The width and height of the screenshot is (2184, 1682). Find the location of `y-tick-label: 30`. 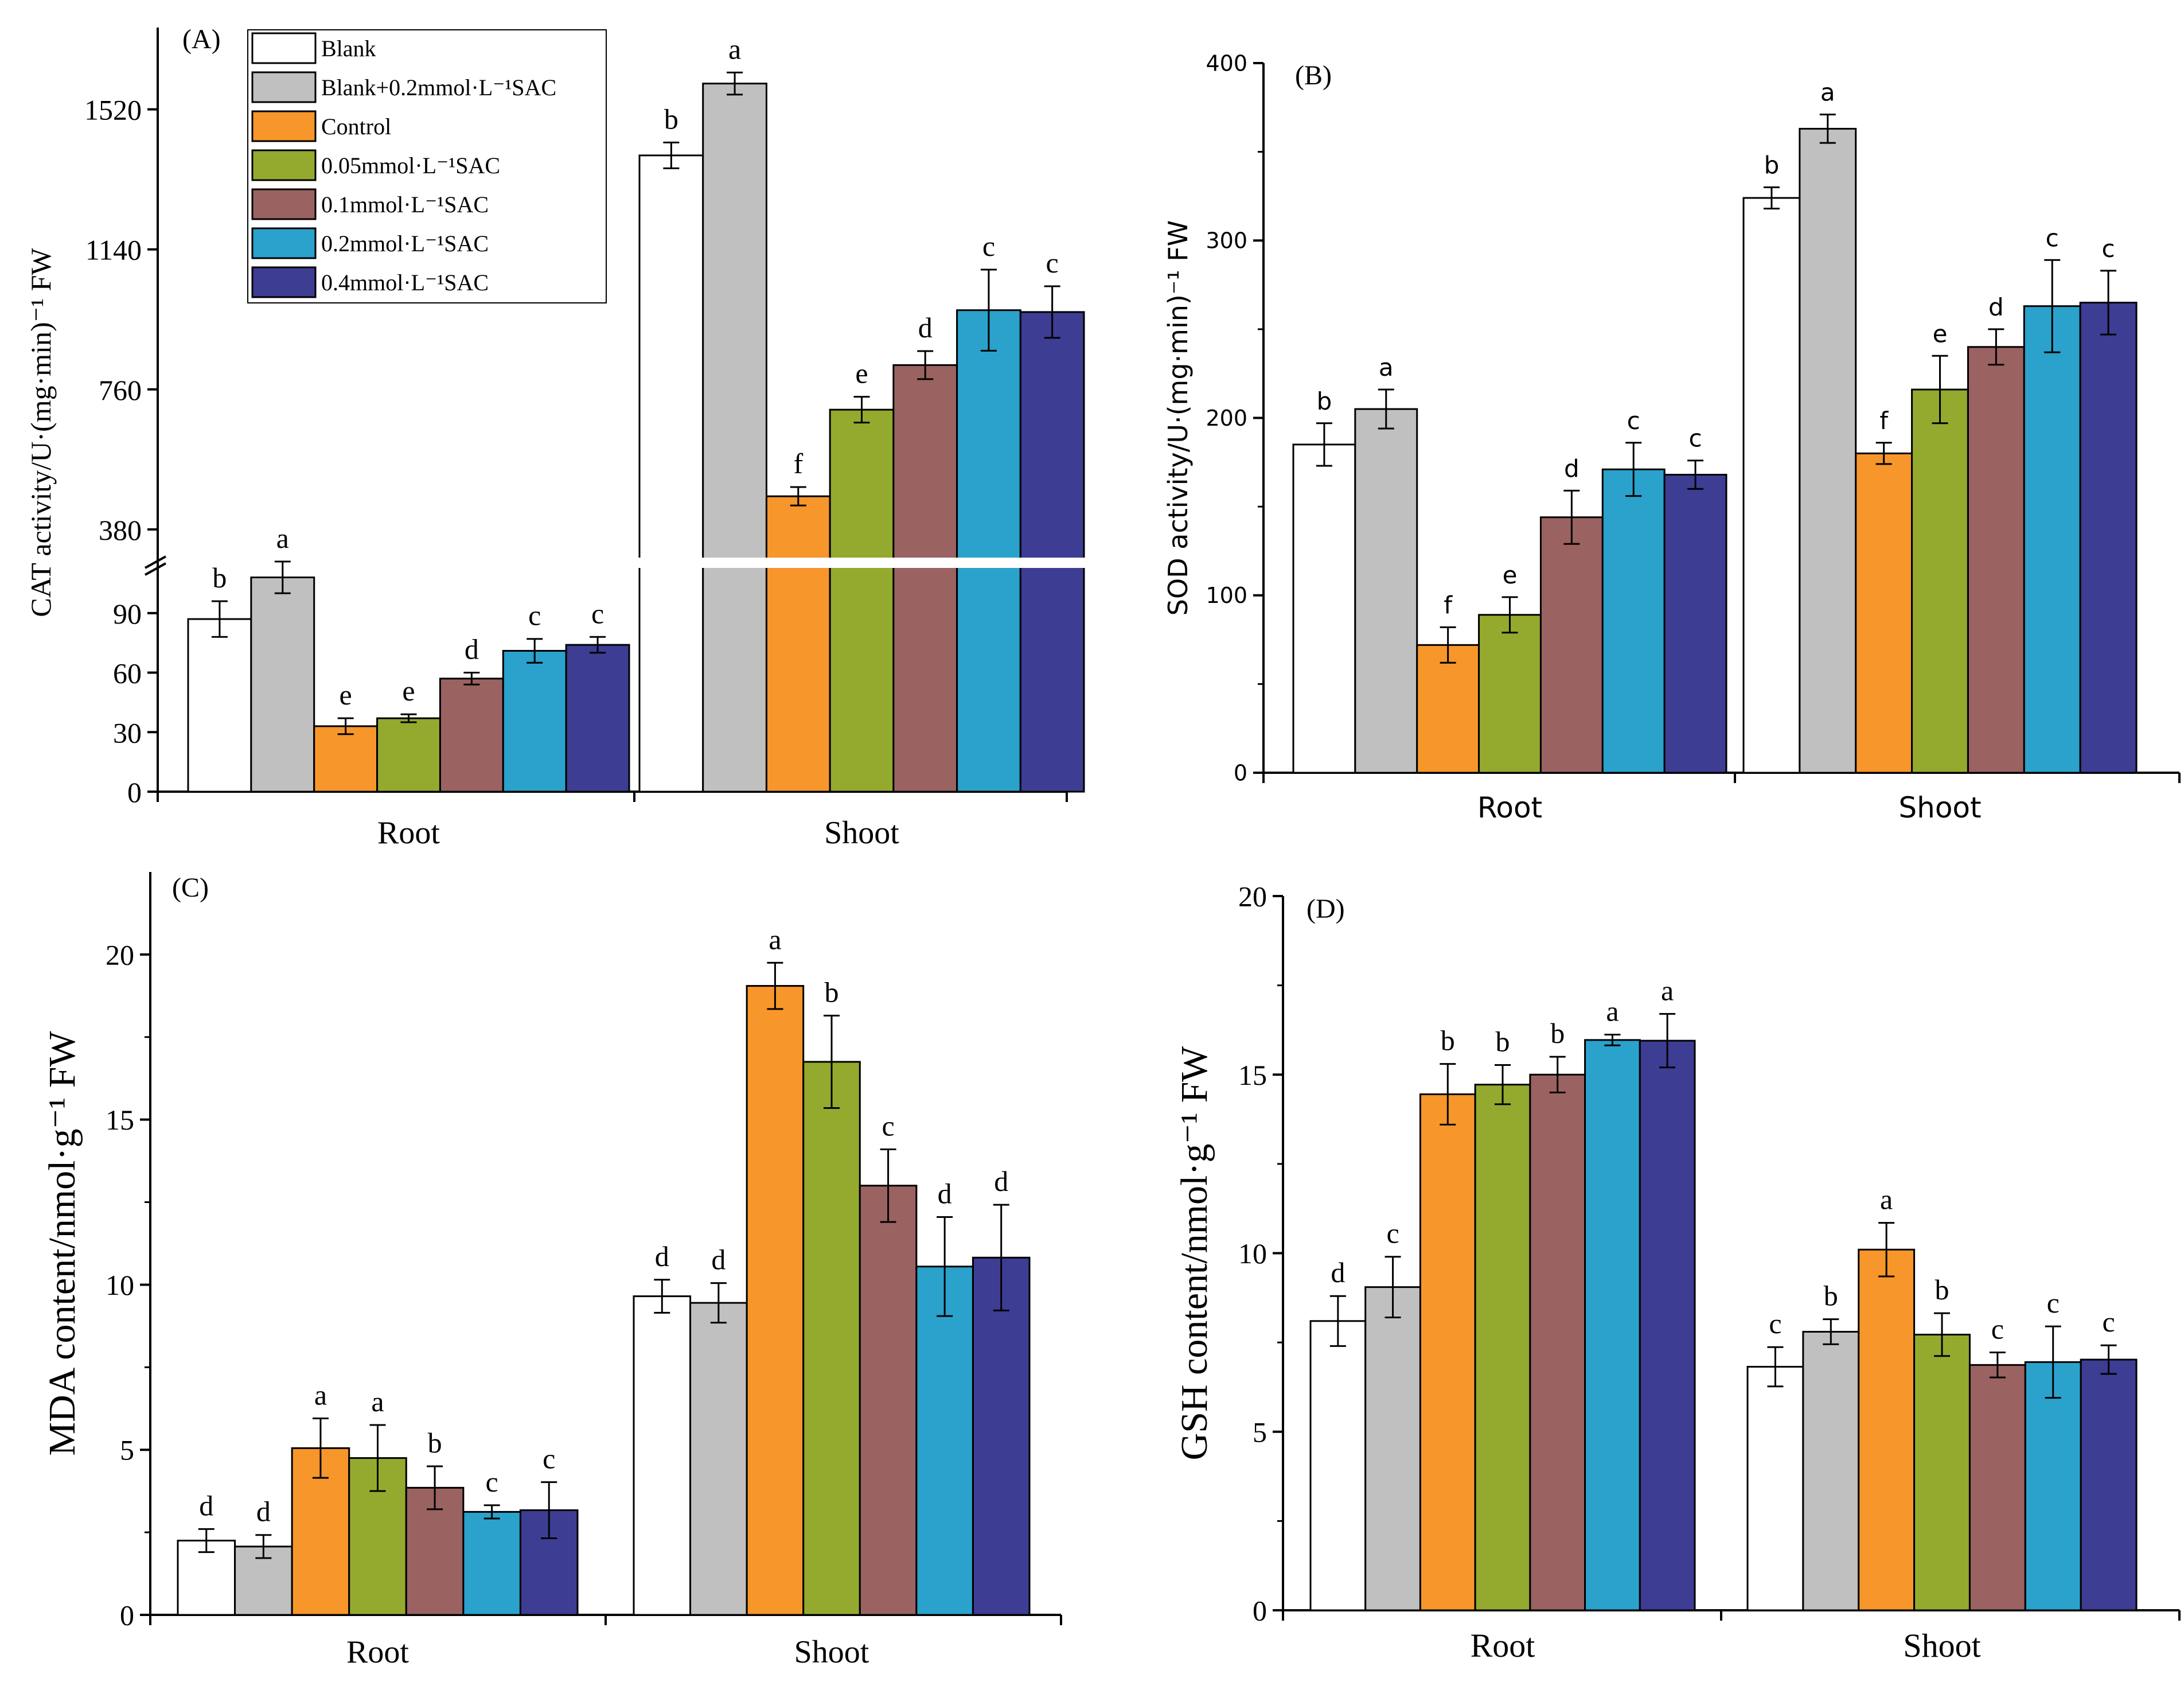

y-tick-label: 30 is located at coordinates (127, 733).